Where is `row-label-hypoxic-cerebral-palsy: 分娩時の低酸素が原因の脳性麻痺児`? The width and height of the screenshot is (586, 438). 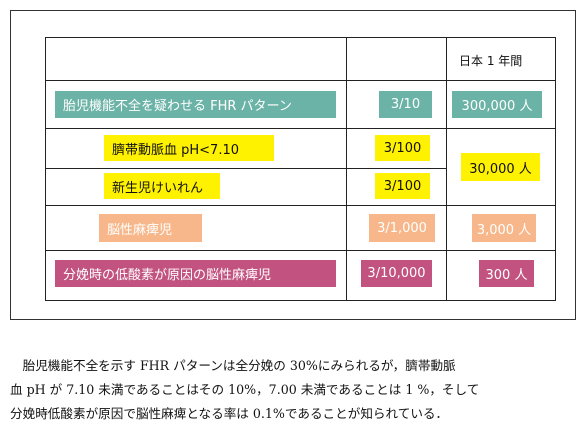 row-label-hypoxic-cerebral-palsy: 分娩時の低酸素が原因の脳性麻痺児 is located at coordinates (195, 273).